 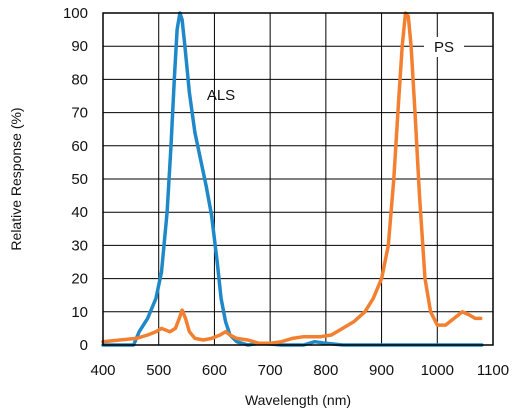 I want to click on y-tick-label: 30, so click(x=79, y=245).